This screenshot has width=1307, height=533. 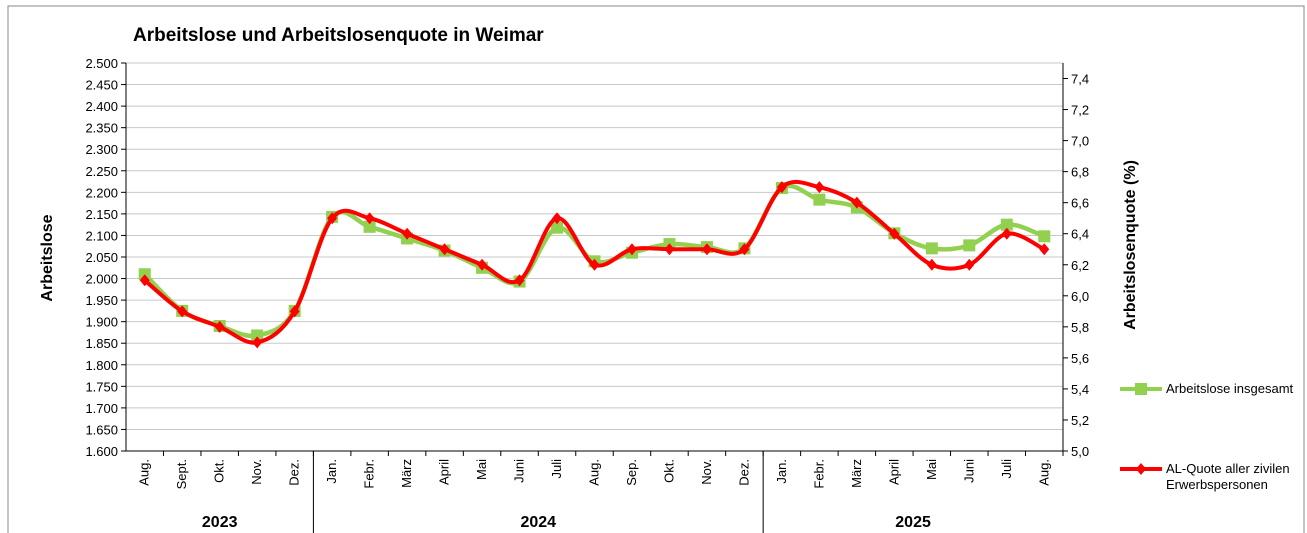 I want to click on y2-tick-label: 7,0, so click(x=1080, y=141).